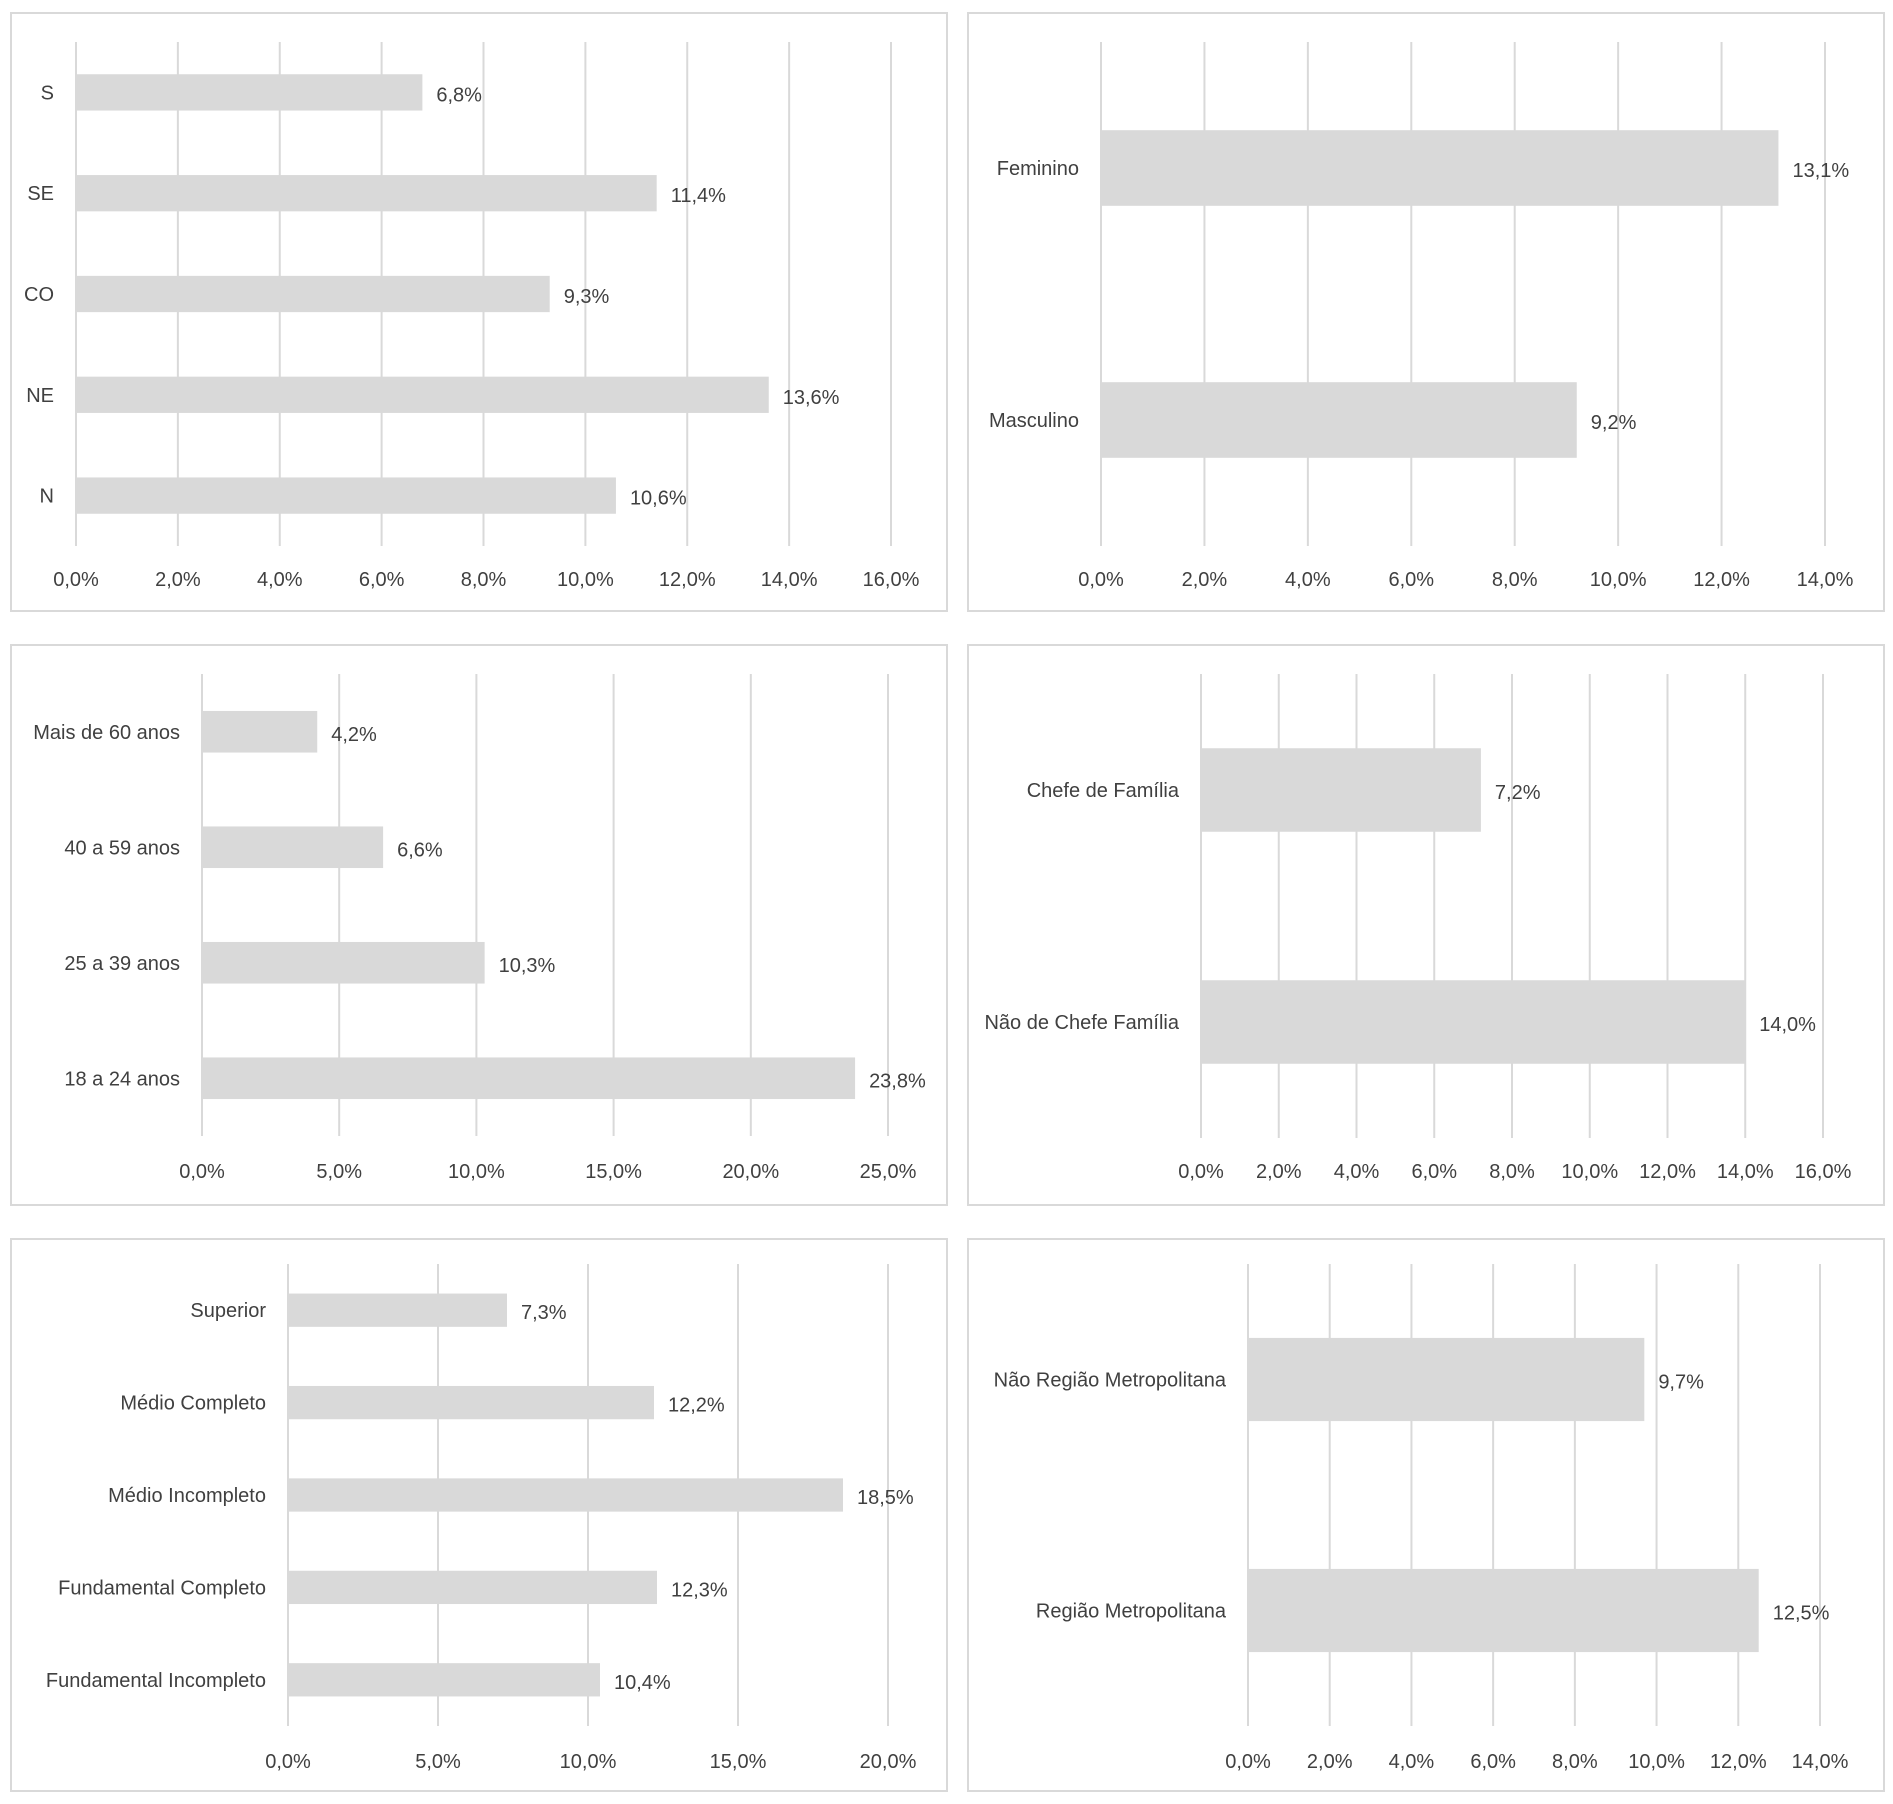 This screenshot has width=1893, height=1804. I want to click on category-label: 25 a 39 anos, so click(122, 964).